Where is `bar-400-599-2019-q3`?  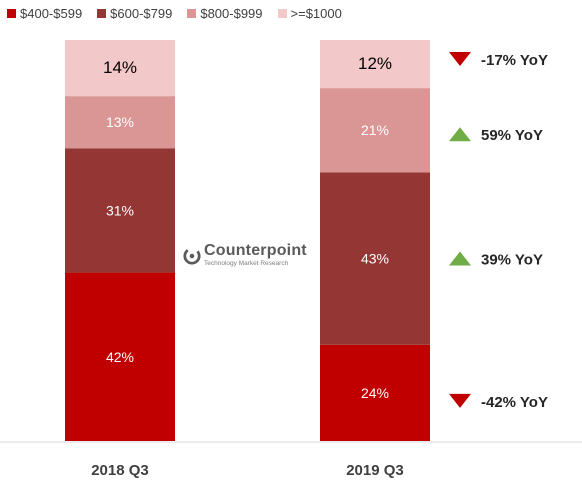
bar-400-599-2019-q3 is located at coordinates (375, 392).